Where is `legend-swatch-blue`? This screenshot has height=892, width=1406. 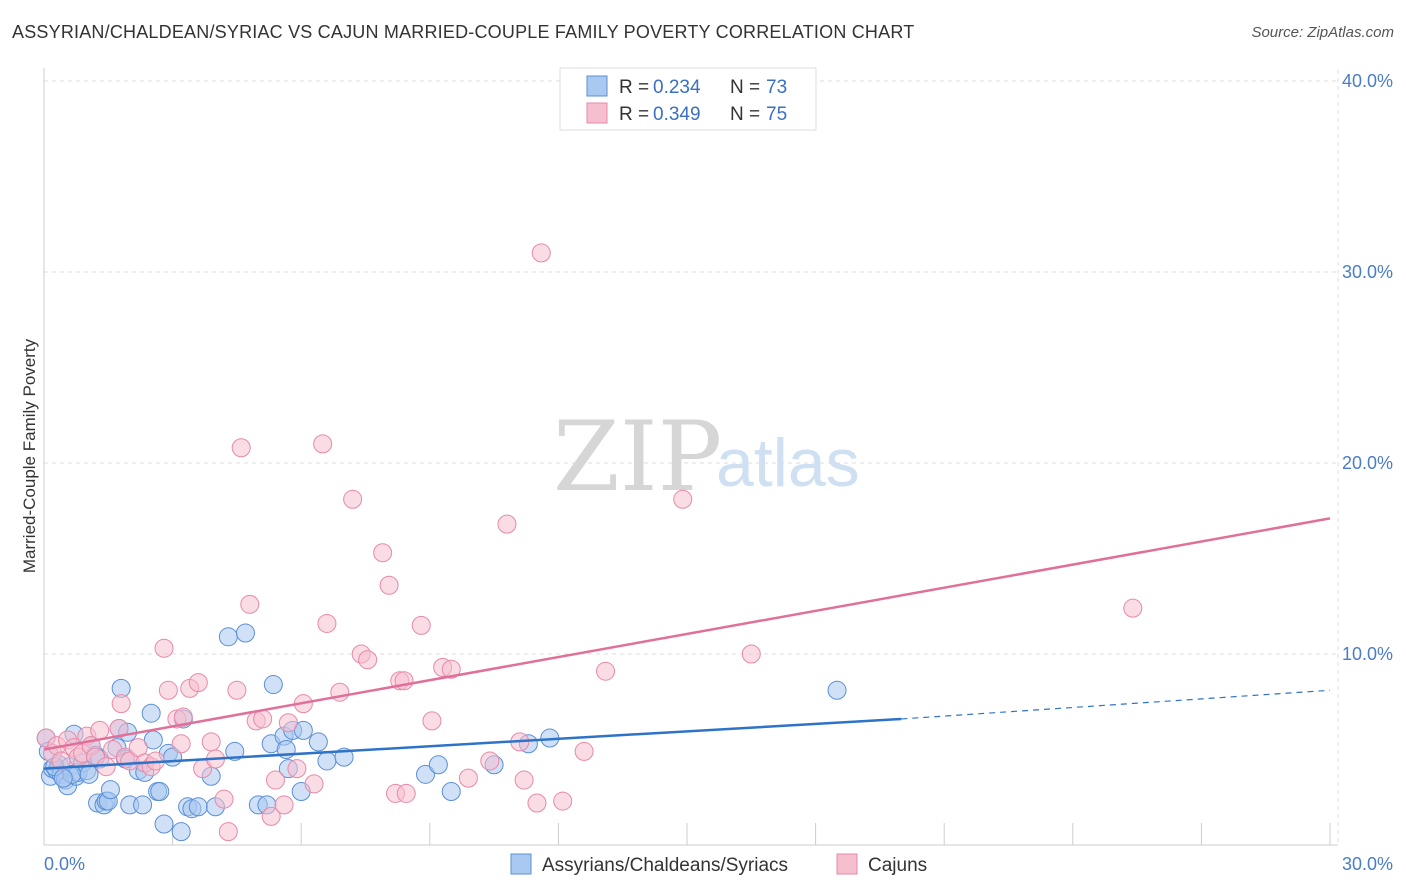
legend-swatch-blue is located at coordinates (597, 86).